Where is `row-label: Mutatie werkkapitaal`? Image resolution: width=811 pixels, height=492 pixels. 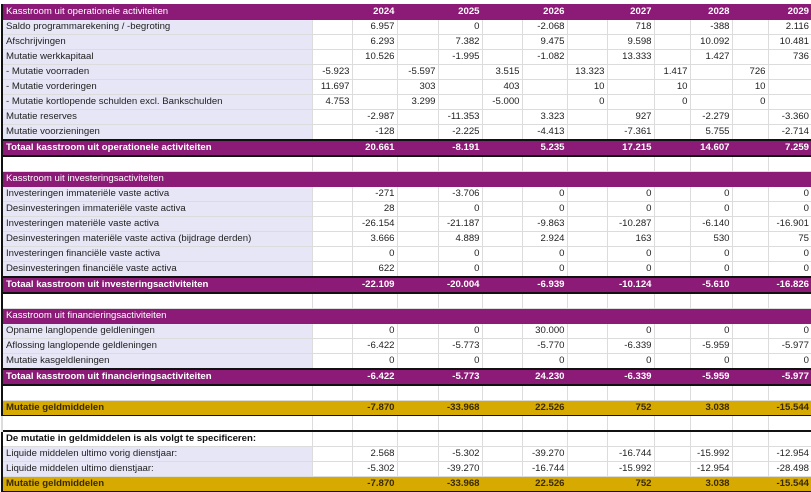 row-label: Mutatie werkkapitaal is located at coordinates (157, 57).